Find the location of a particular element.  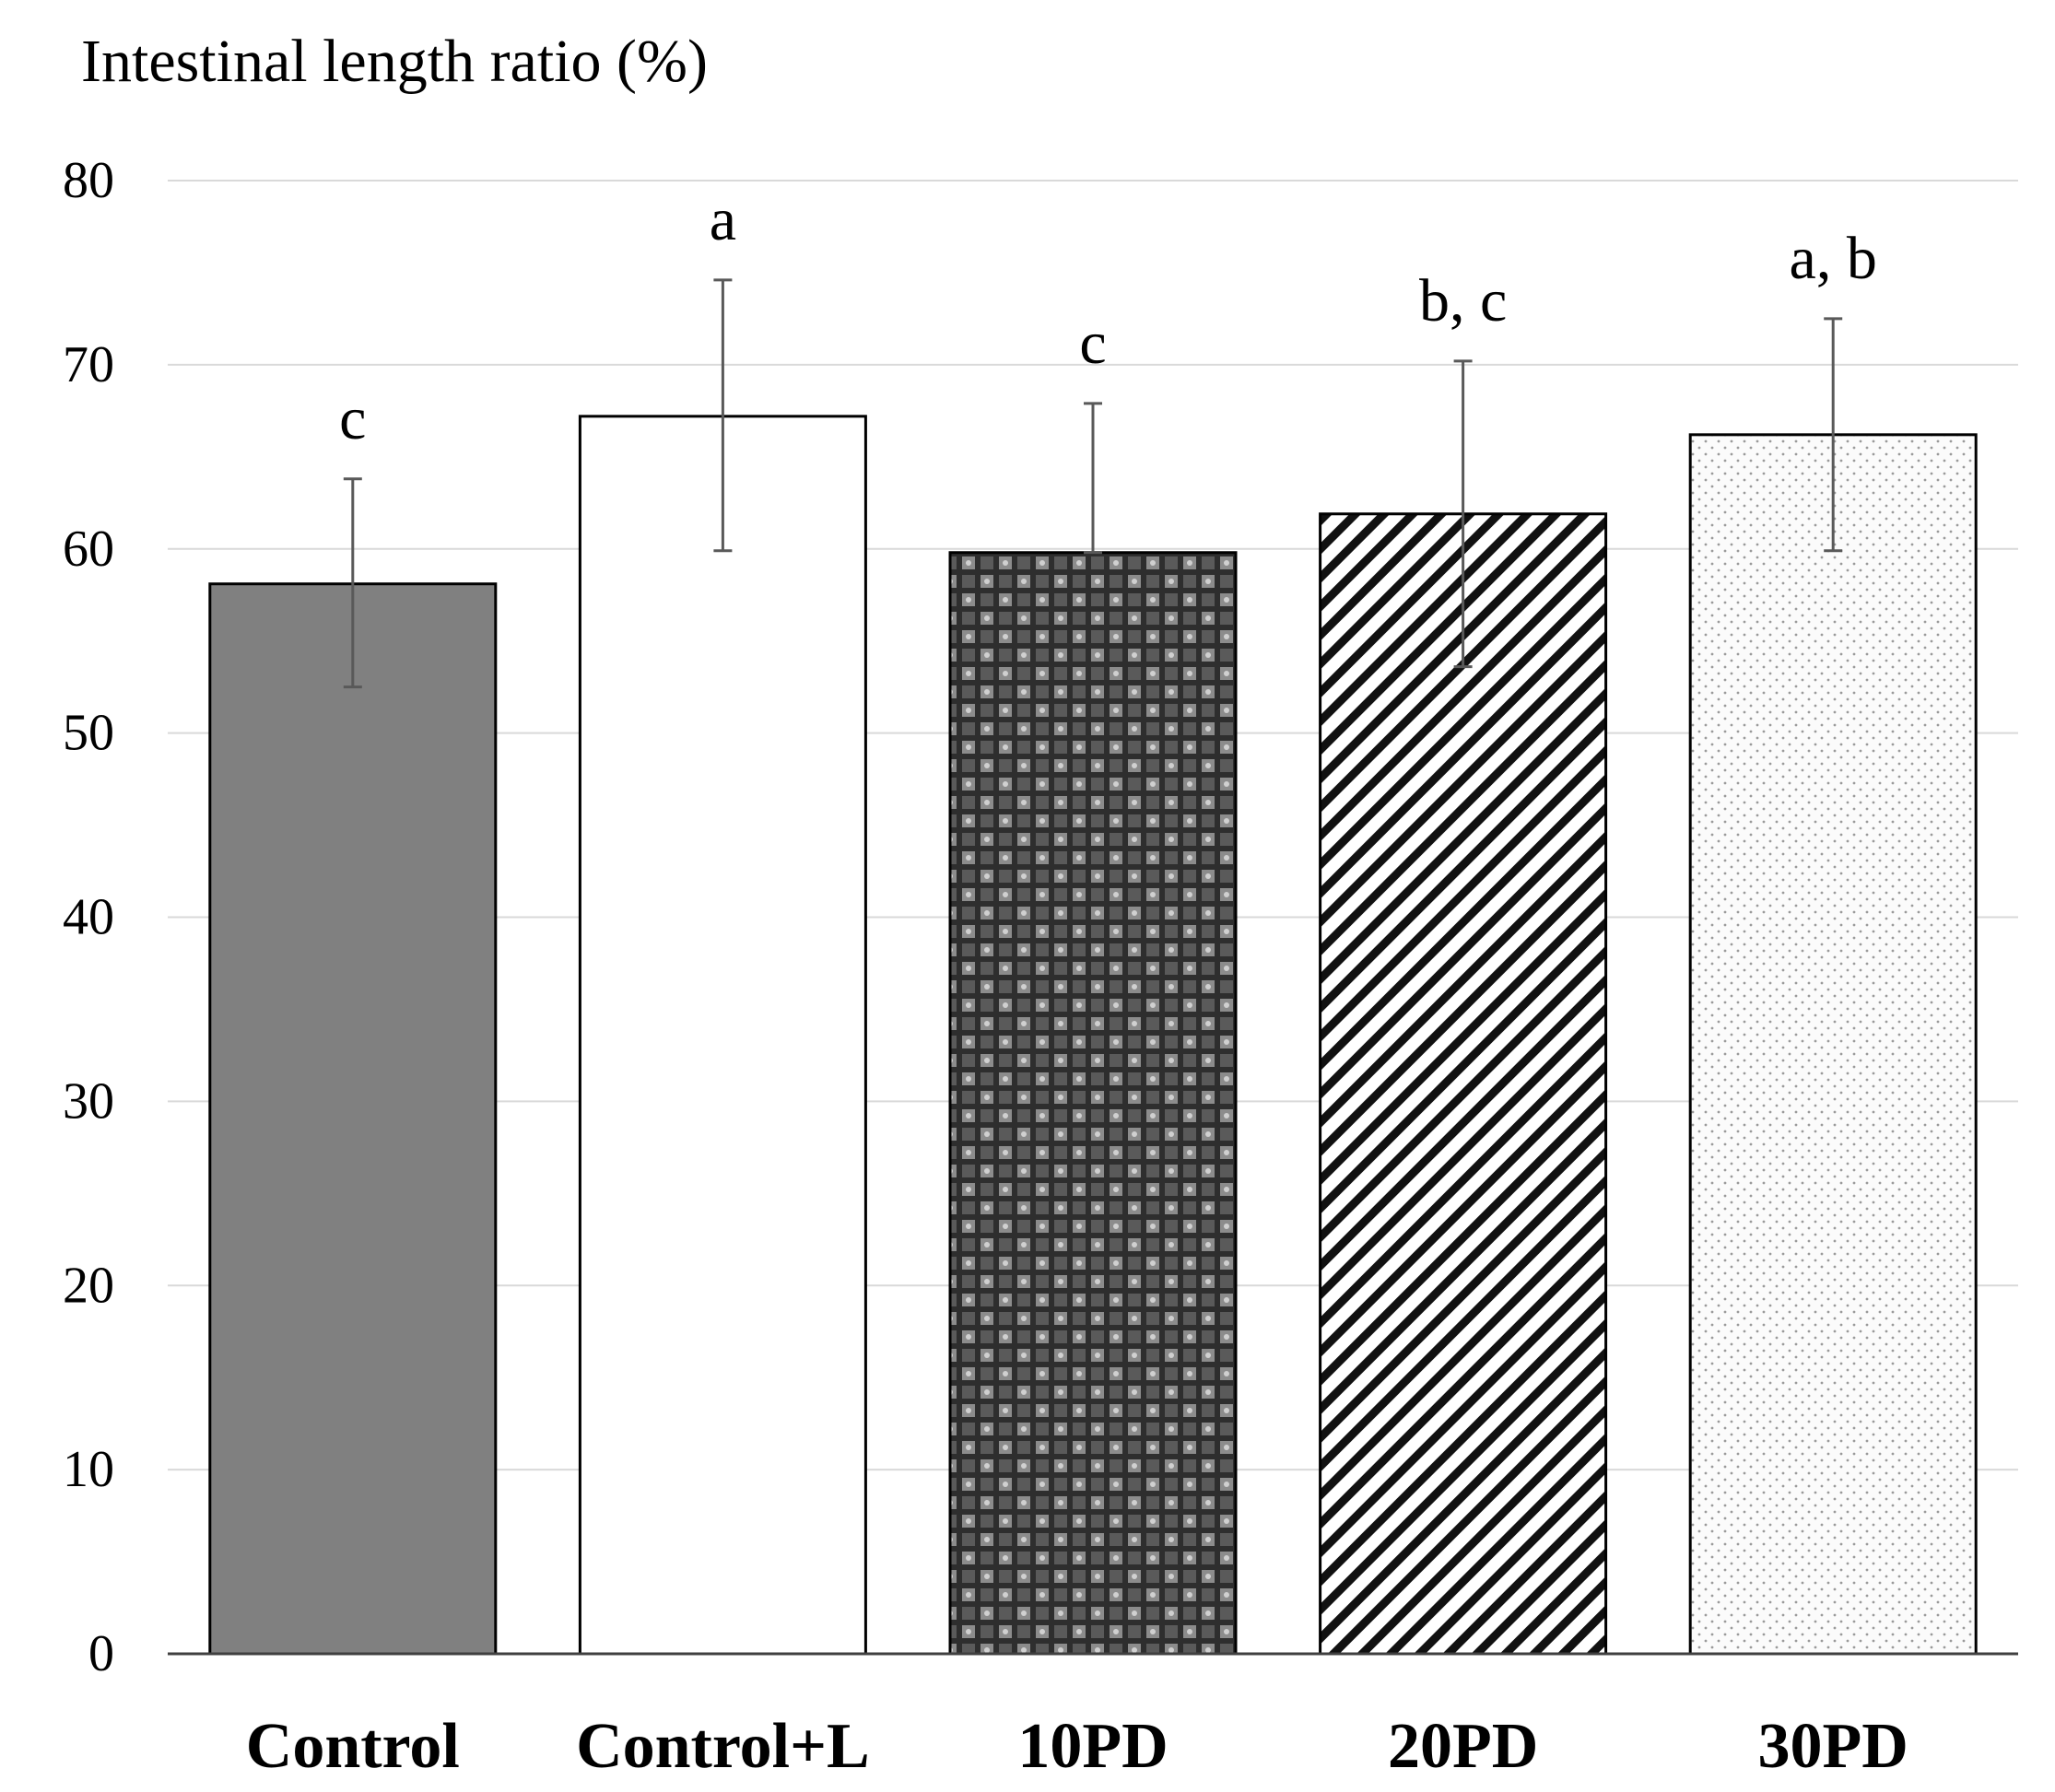

x-axis-labels: Control Control+L 10PD 20PD 30PD is located at coordinates (1077, 1746).